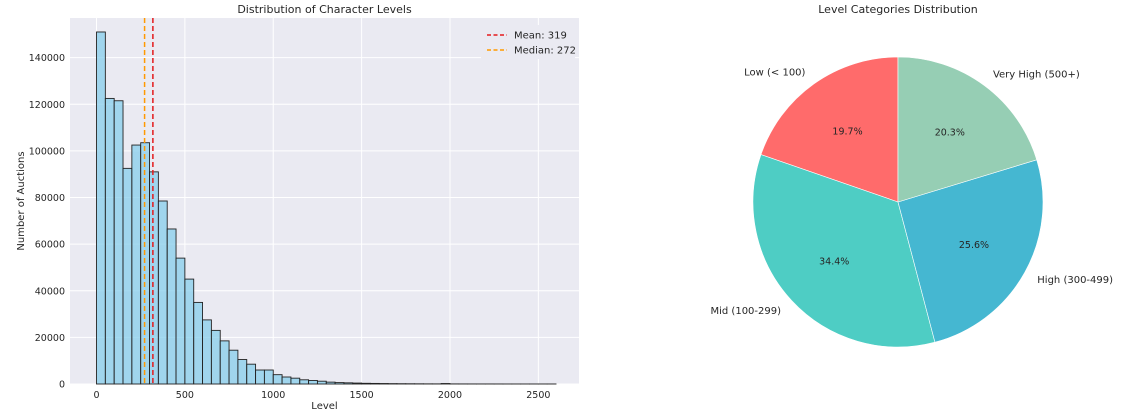  What do you see at coordinates (834, 262) in the screenshot?
I see `pie-percent-label: 34.4%` at bounding box center [834, 262].